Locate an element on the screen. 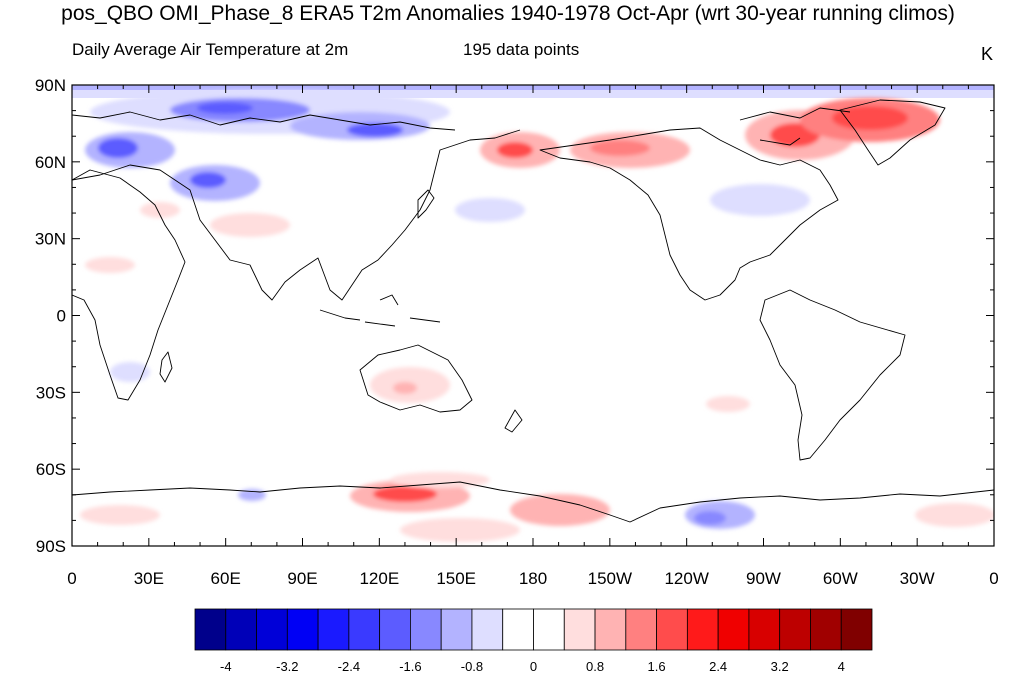 This screenshot has width=1016, height=676. pacific-cold-anomaly is located at coordinates (490, 210).